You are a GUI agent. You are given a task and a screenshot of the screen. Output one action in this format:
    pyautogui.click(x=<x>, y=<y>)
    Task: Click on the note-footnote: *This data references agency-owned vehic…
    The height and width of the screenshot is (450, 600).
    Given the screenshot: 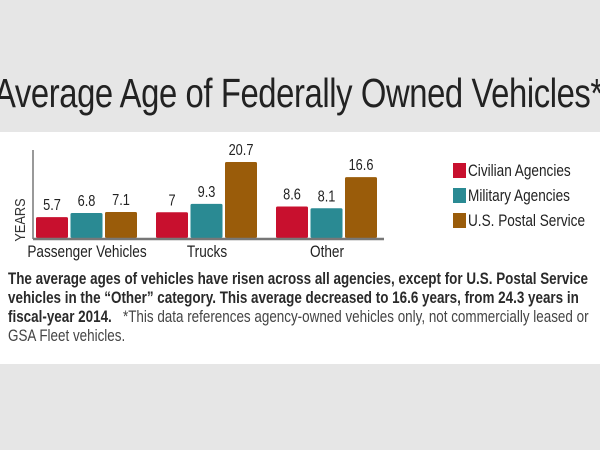 What is the action you would take?
    pyautogui.click(x=298, y=326)
    